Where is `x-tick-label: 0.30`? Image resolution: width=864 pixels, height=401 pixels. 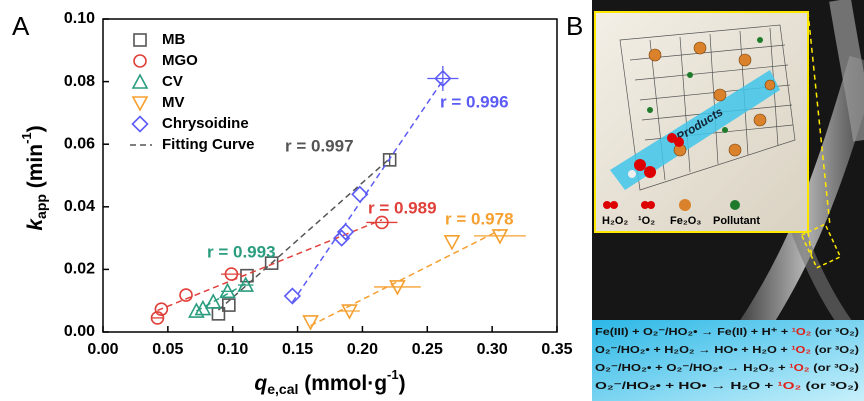
x-tick-label: 0.30 is located at coordinates (492, 349).